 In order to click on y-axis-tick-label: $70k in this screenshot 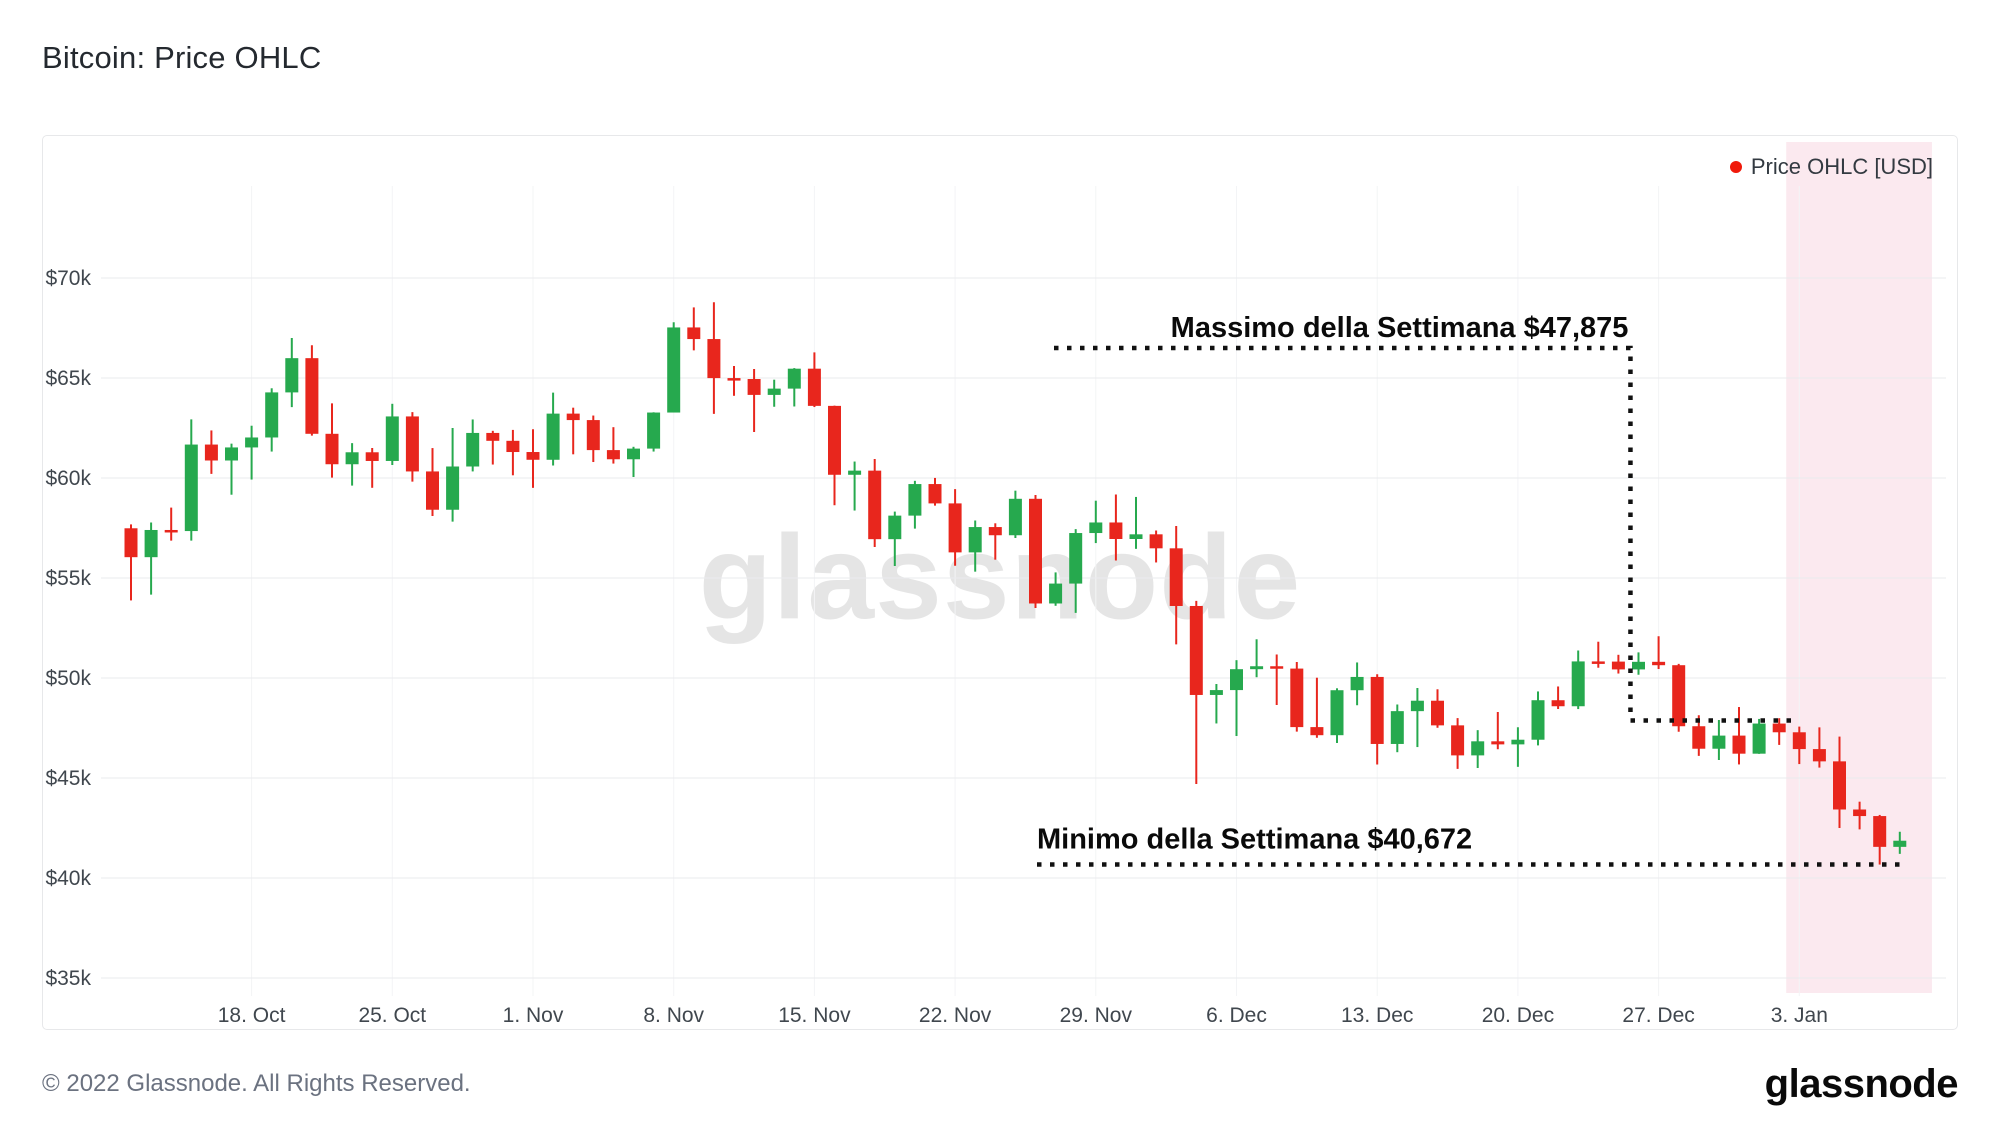, I will do `click(68, 278)`.